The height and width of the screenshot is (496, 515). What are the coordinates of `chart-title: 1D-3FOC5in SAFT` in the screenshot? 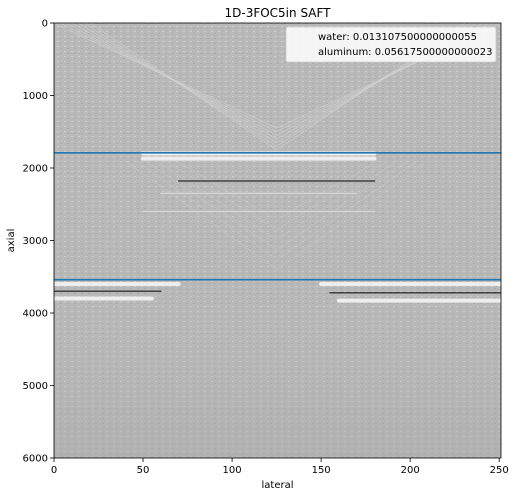 It's located at (277, 13).